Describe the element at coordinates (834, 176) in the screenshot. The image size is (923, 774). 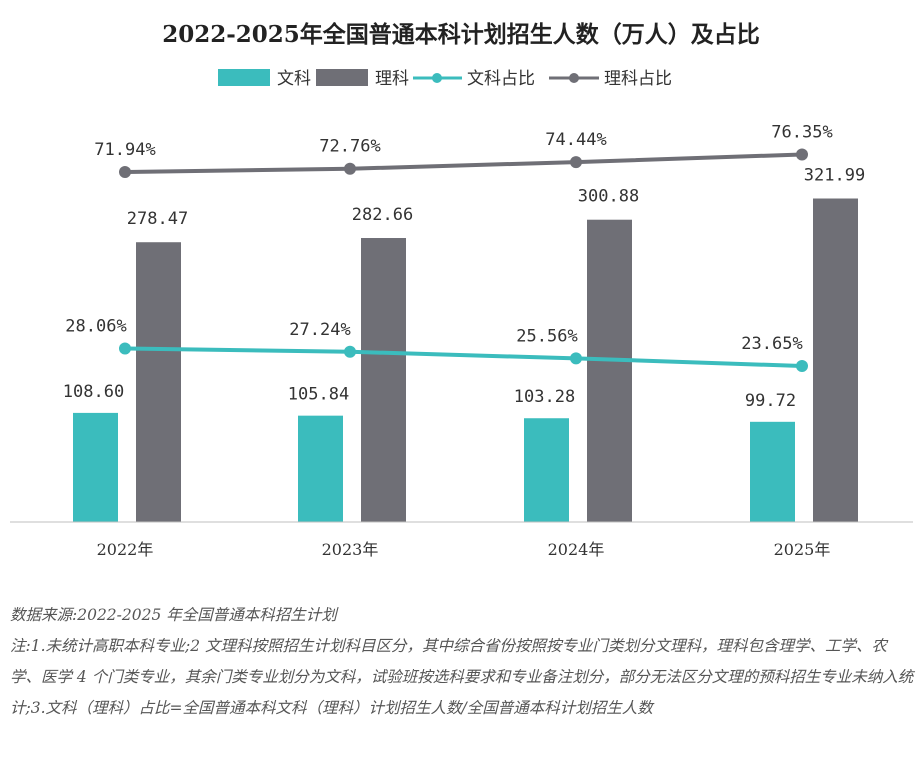
I see `data-label-like: 321.99` at that location.